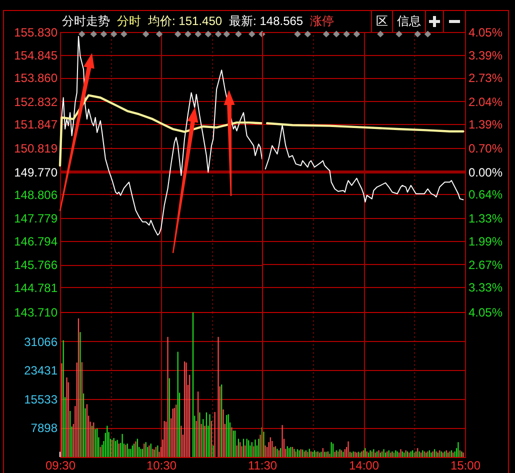  I want to click on y-tick-label: 148.806, so click(36, 195).